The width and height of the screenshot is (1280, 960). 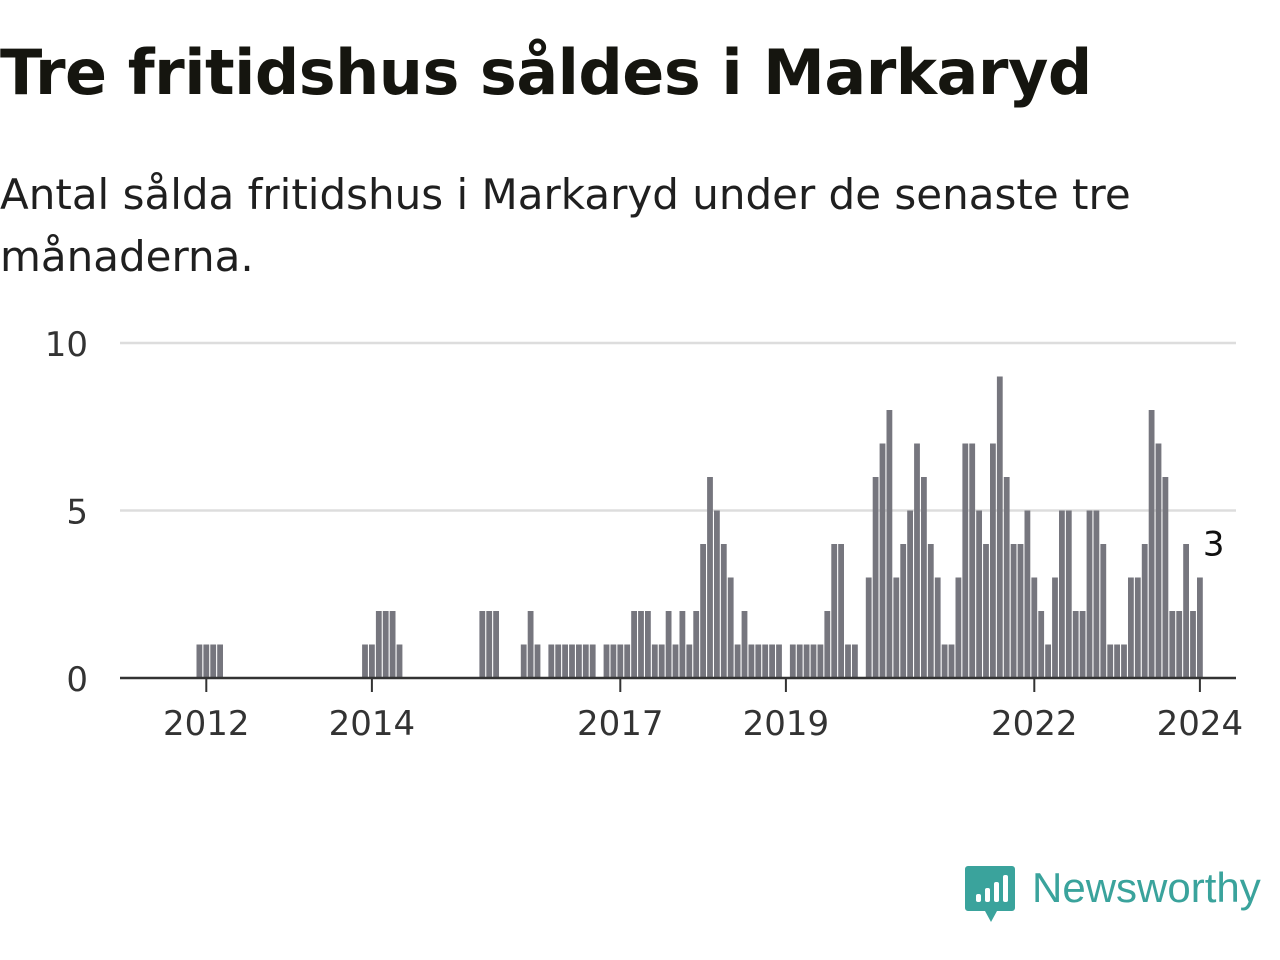 What do you see at coordinates (1146, 887) in the screenshot?
I see `brand-name: Newsworthy` at bounding box center [1146, 887].